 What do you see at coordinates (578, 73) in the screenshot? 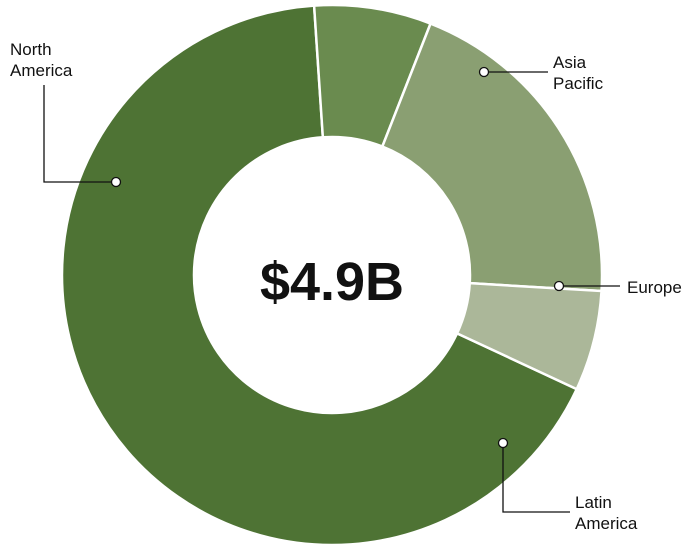
I see `slice-label-asia-pacific: Asia Pacific` at bounding box center [578, 73].